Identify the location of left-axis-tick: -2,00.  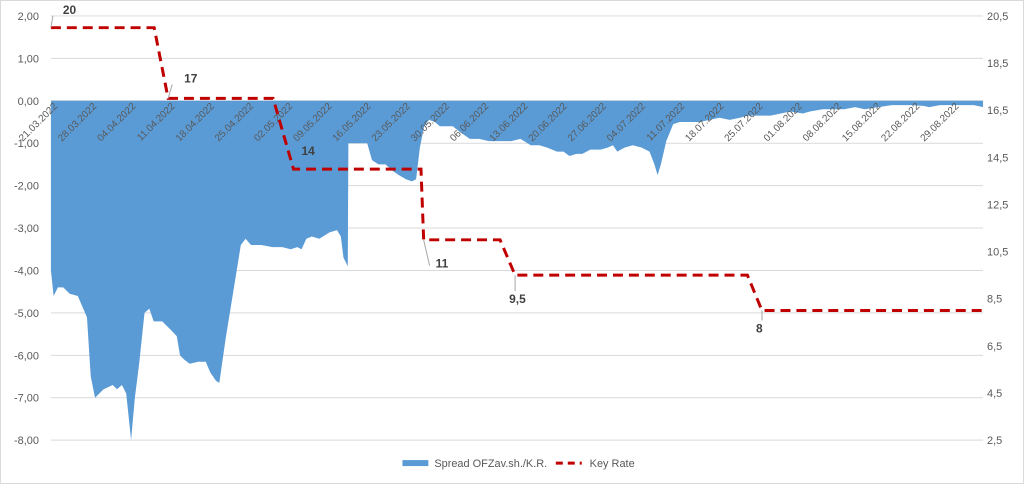
(26, 187).